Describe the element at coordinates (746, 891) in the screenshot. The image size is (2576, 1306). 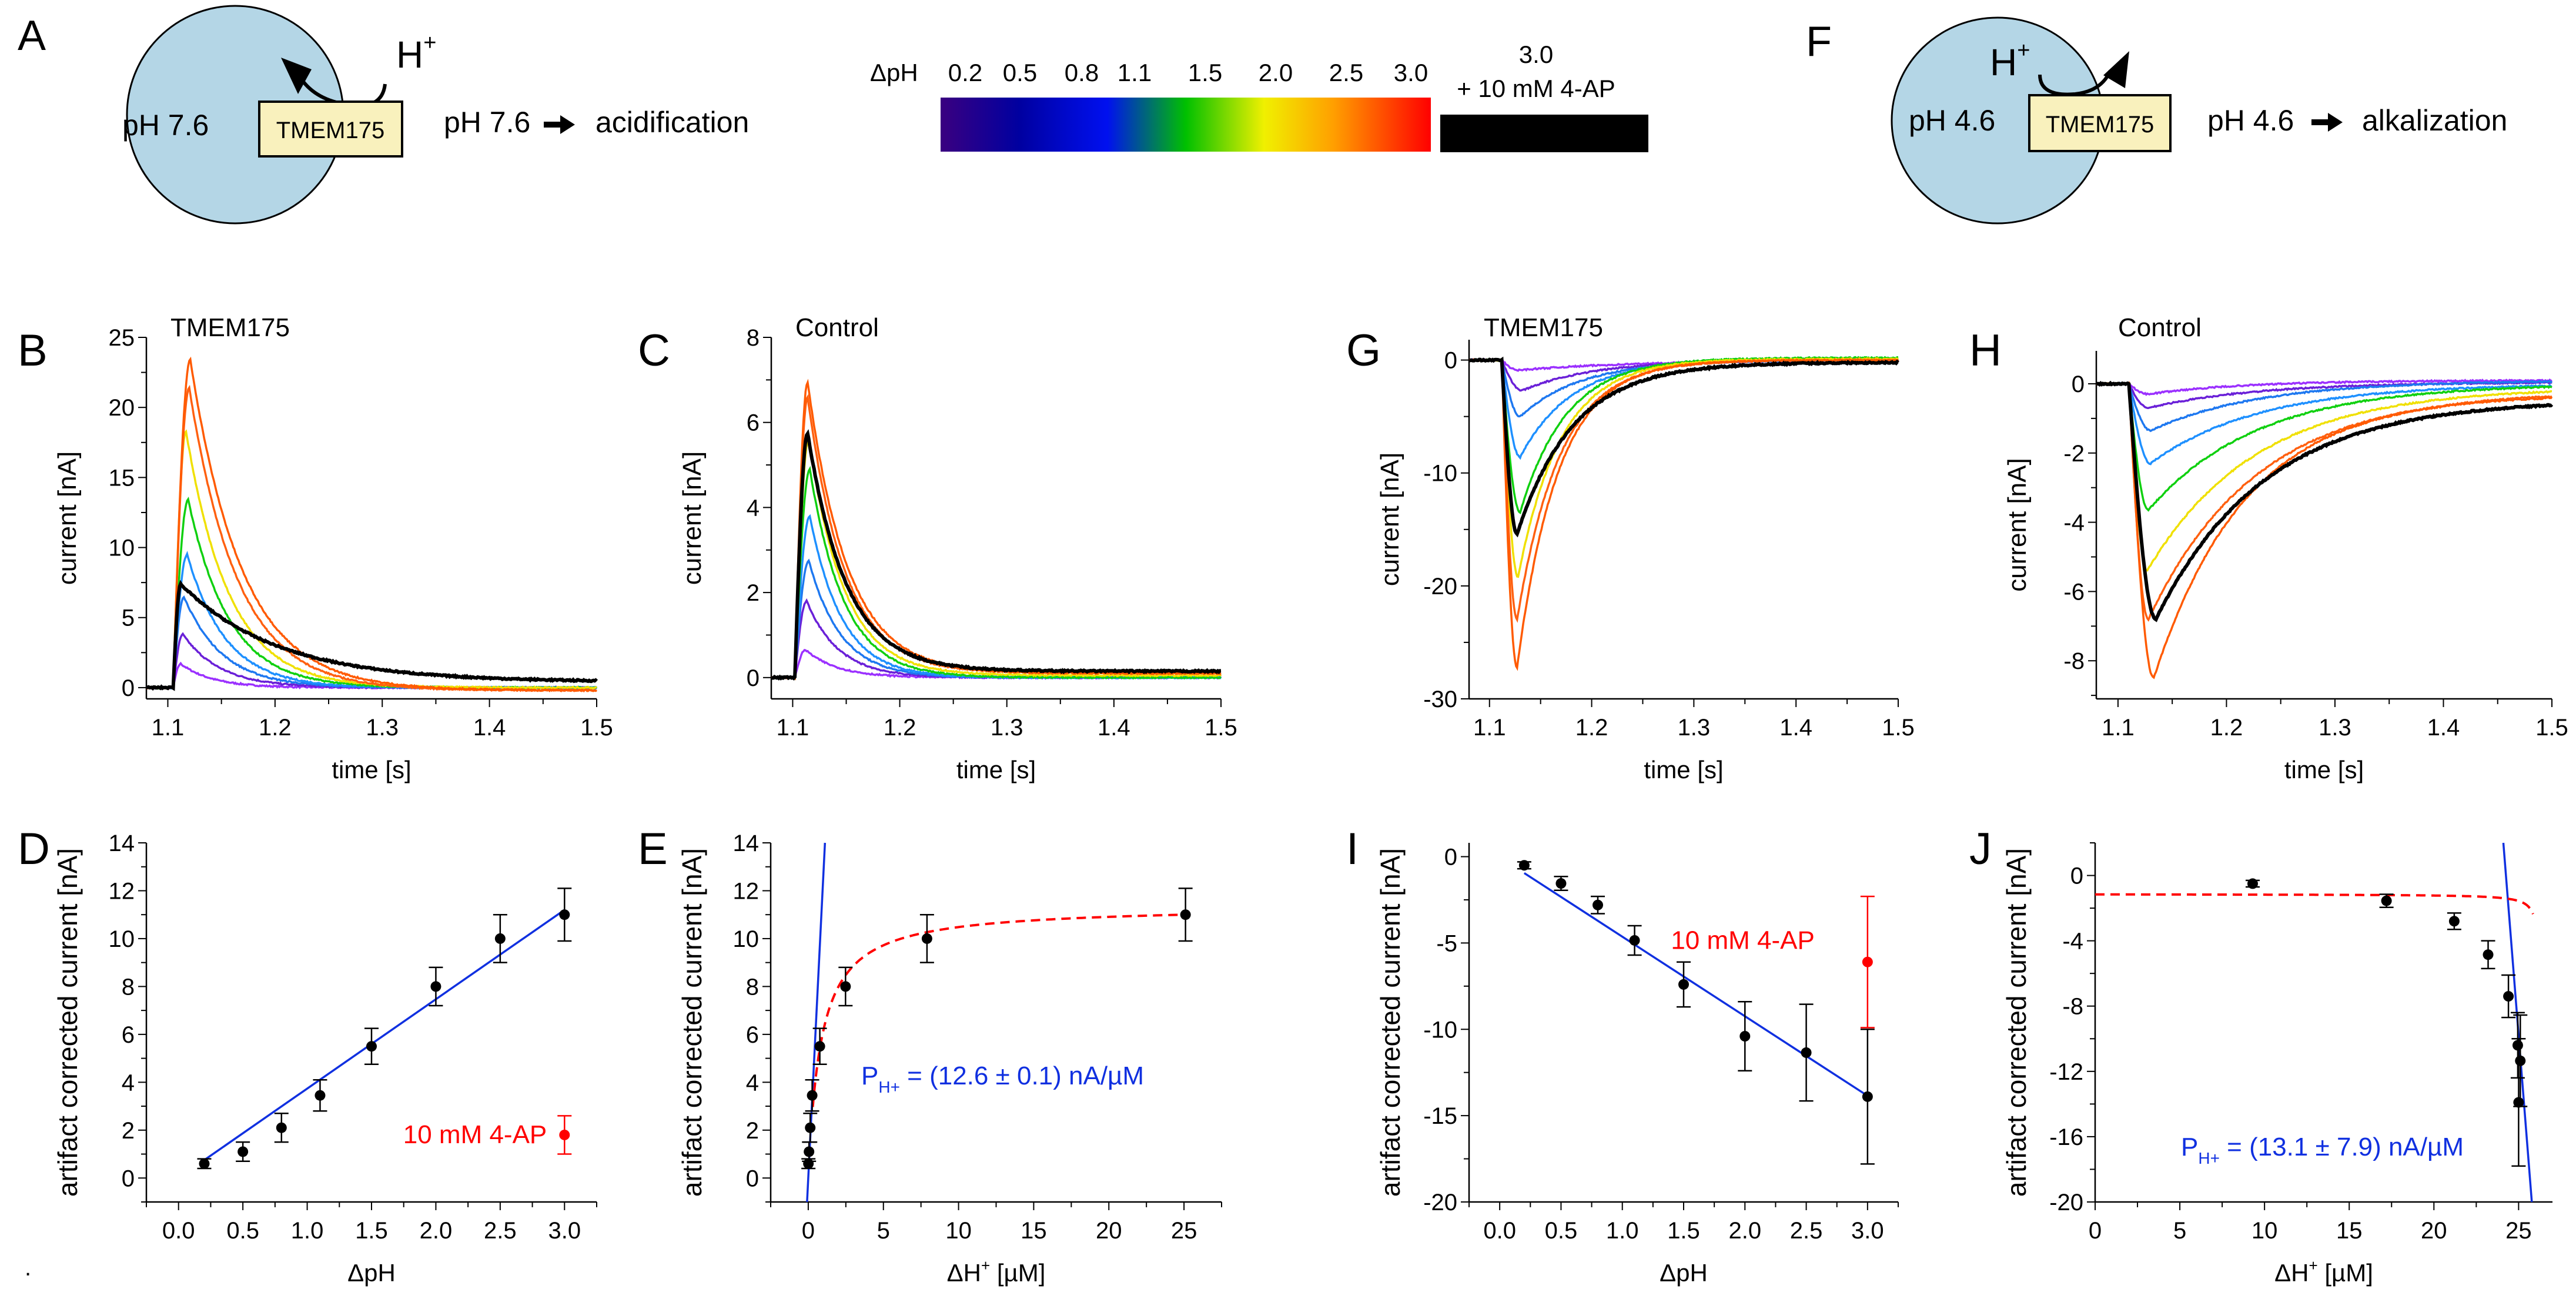
I see `y-tick-label: 12` at that location.